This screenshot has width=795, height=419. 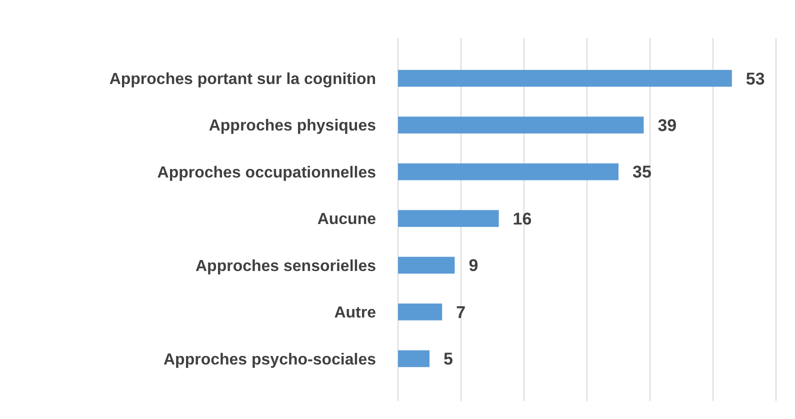 What do you see at coordinates (292, 126) in the screenshot?
I see `y-tick-label: Approches physiques` at bounding box center [292, 126].